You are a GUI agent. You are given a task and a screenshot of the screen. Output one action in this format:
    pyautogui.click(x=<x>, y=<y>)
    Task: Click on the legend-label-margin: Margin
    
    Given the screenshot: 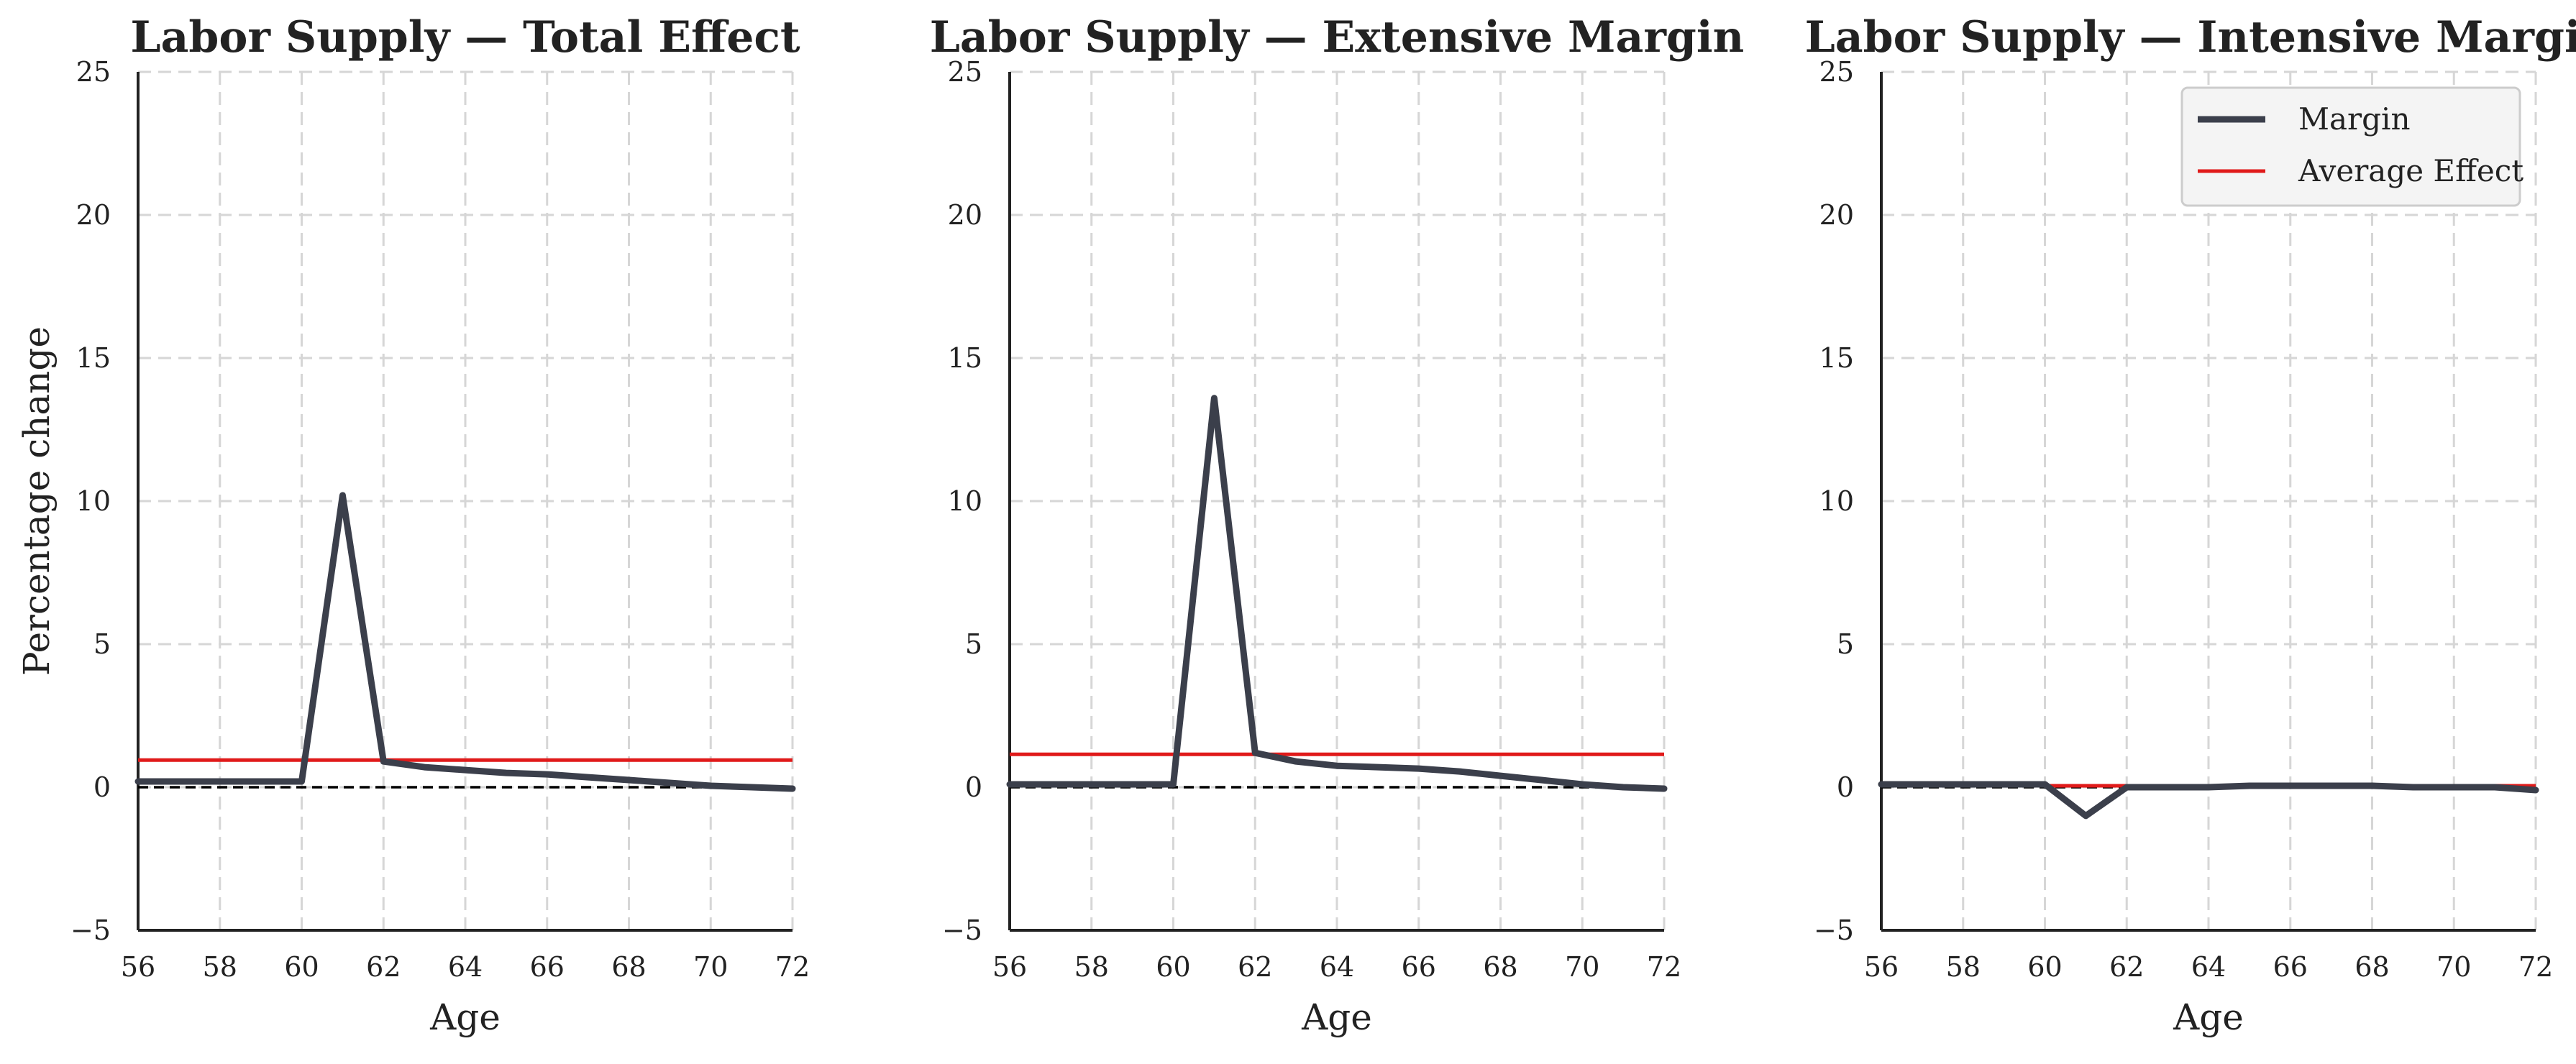 What is the action you would take?
    pyautogui.click(x=2354, y=119)
    